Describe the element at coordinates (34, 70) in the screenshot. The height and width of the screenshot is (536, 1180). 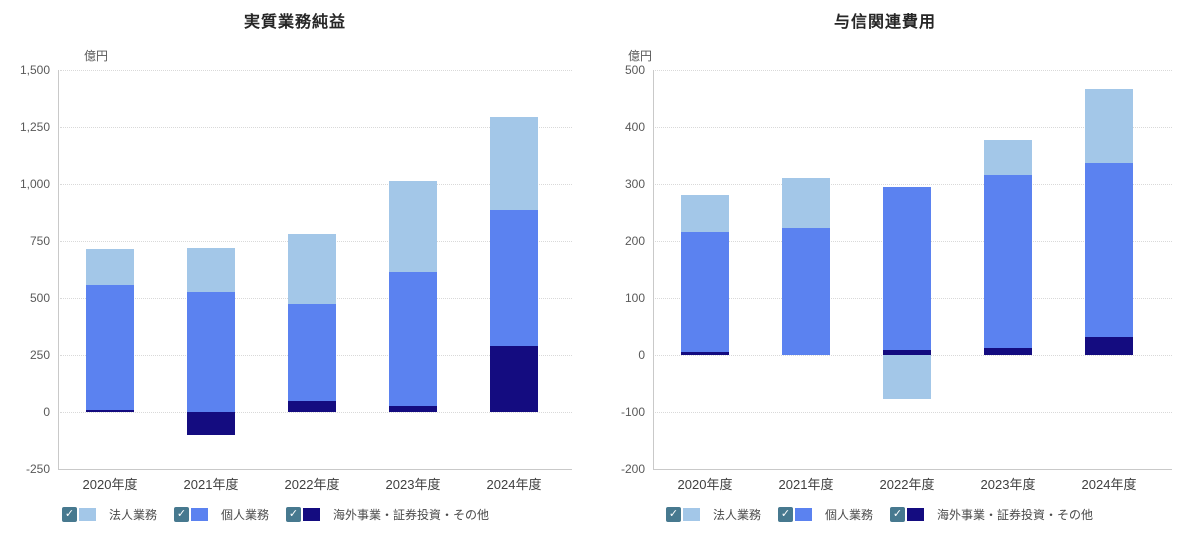
I see `y-tick-label: 1,500` at that location.